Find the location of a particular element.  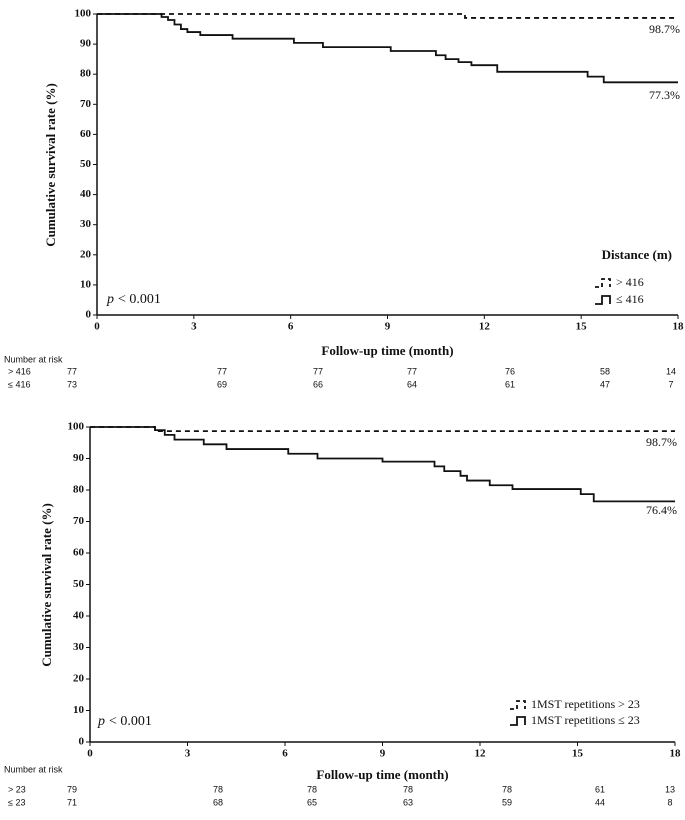

risk-value: 7 is located at coordinates (670, 384).